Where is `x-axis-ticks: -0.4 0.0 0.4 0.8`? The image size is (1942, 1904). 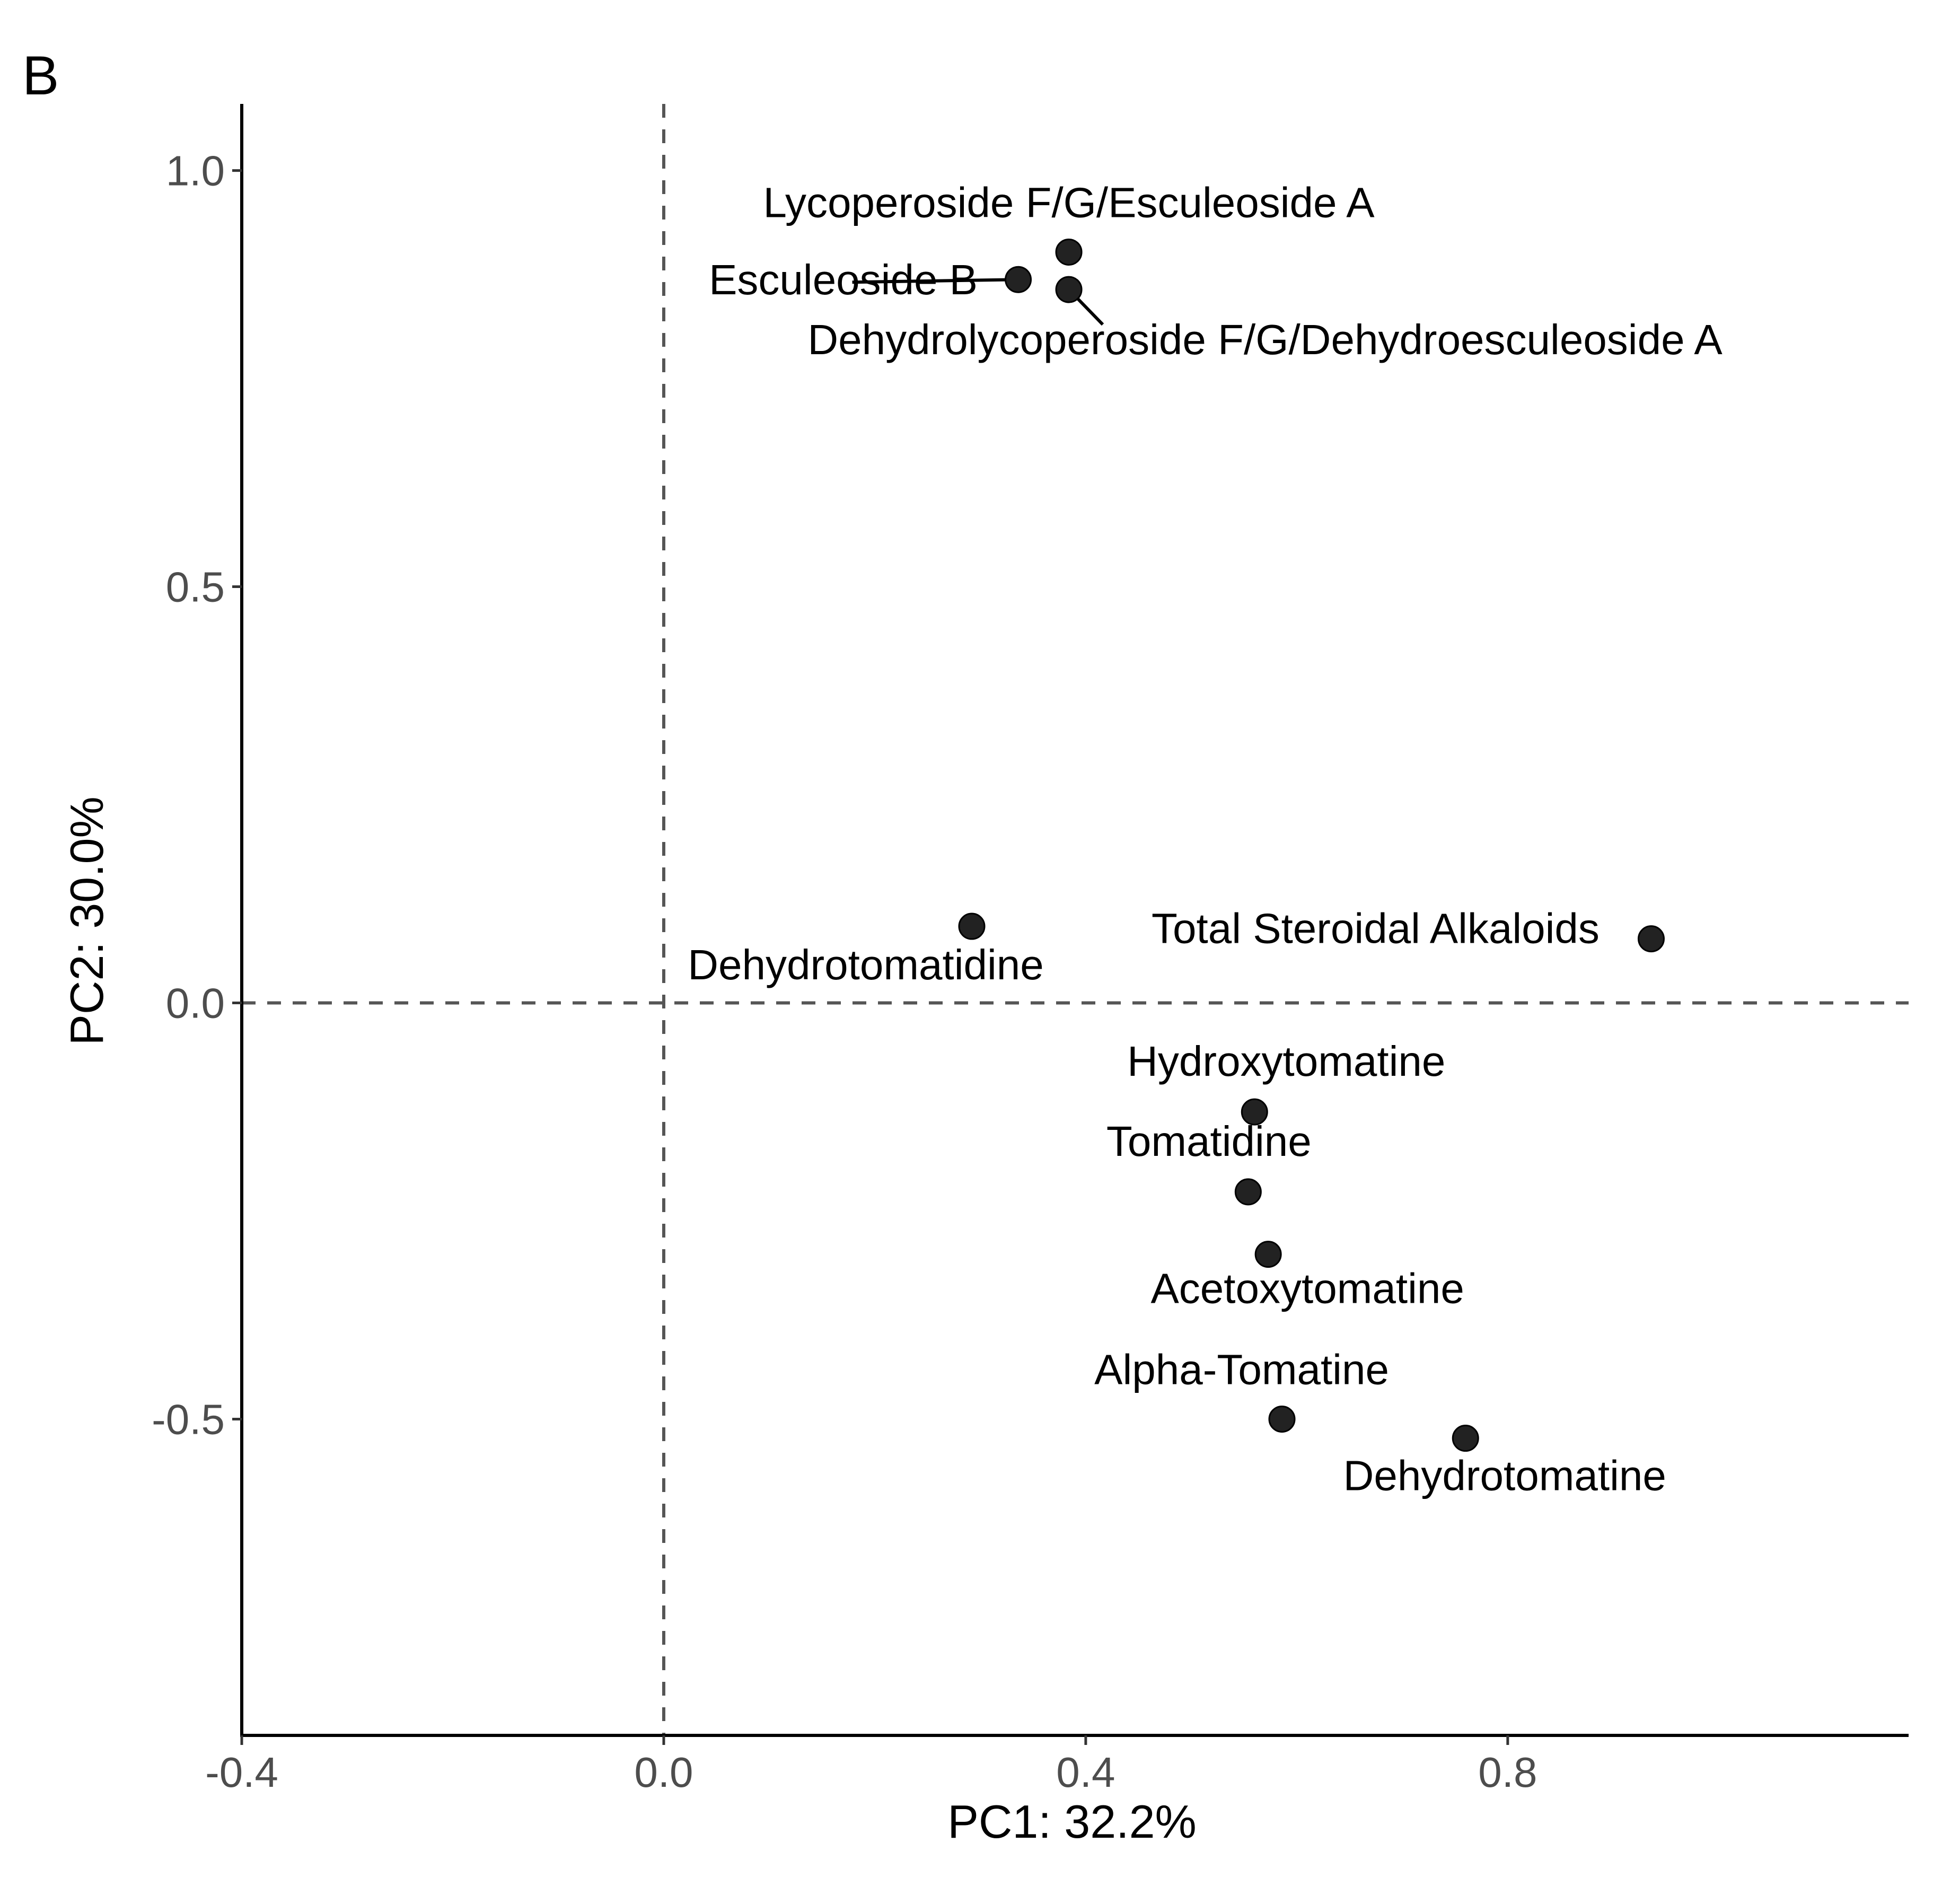 x-axis-ticks: -0.4 0.0 0.4 0.8 is located at coordinates (871, 1765).